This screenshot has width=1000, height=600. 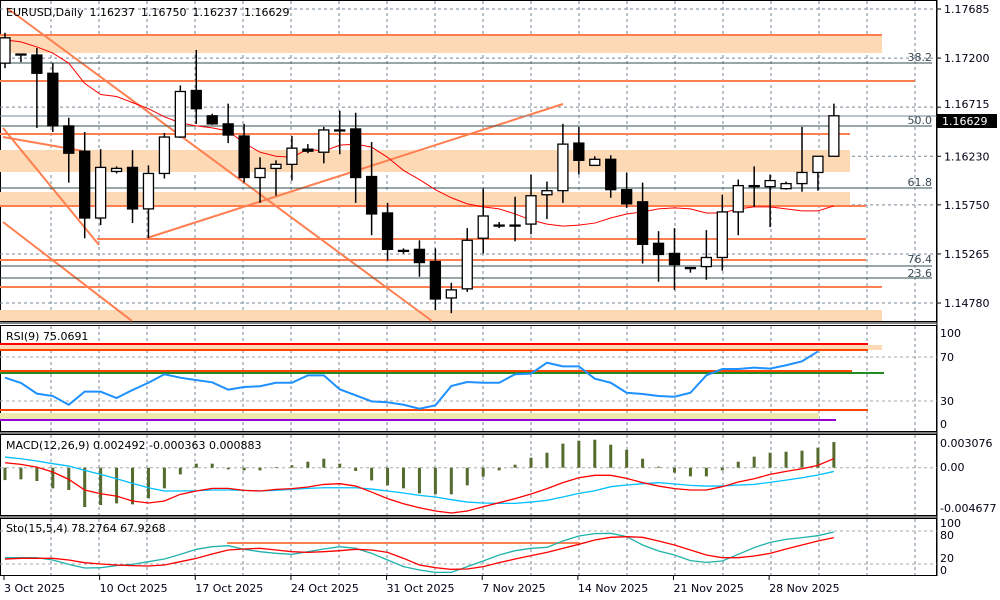 What do you see at coordinates (34, 588) in the screenshot?
I see `date-axis-label: 3 Oct 2025` at bounding box center [34, 588].